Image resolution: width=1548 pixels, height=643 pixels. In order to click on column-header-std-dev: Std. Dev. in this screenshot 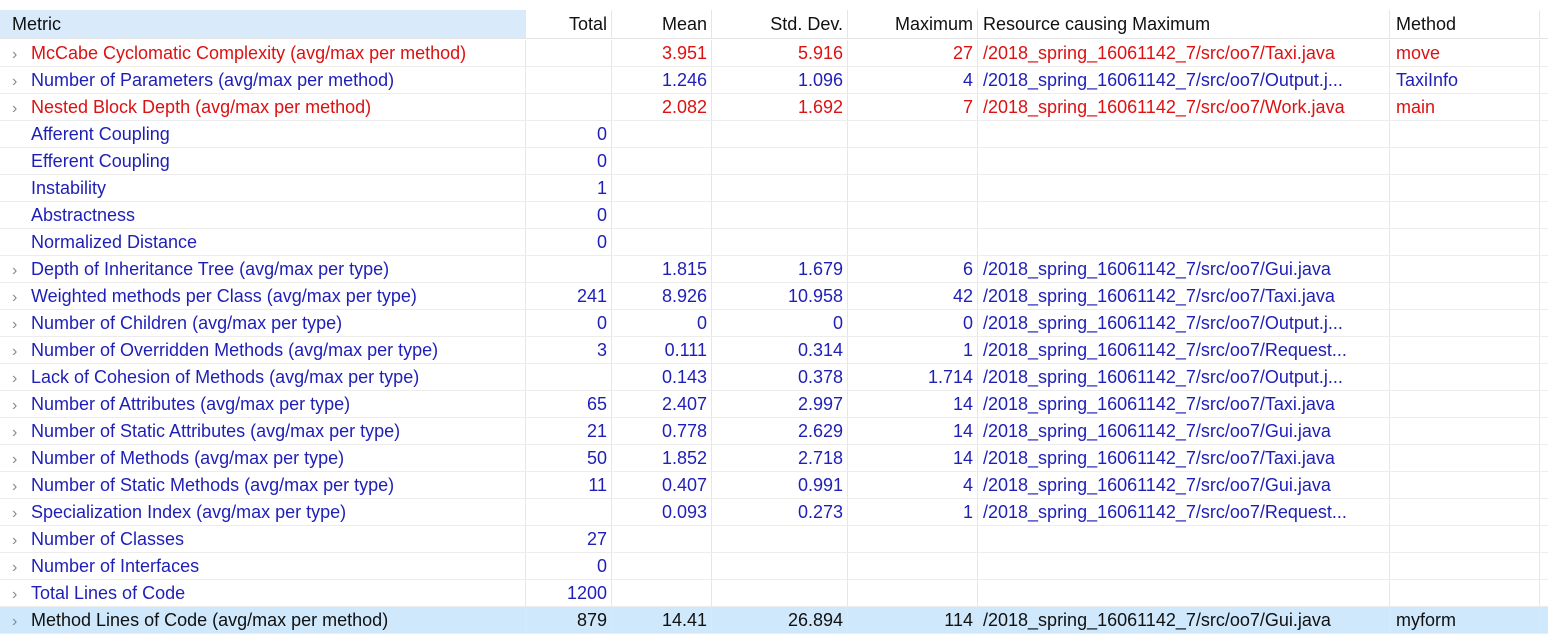, I will do `click(780, 24)`.